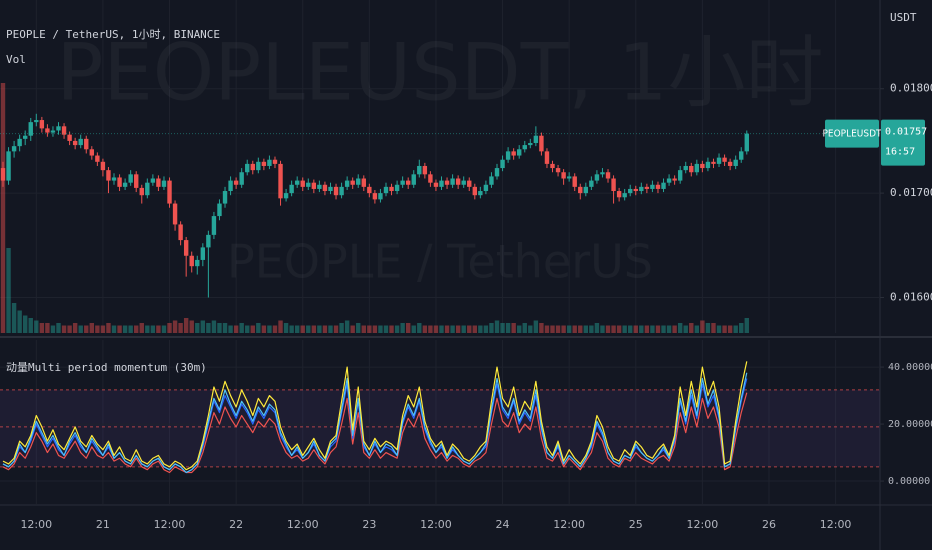 This screenshot has width=932, height=550. Describe the element at coordinates (911, 88) in the screenshot. I see `y-tick-label: 0.01800` at that location.